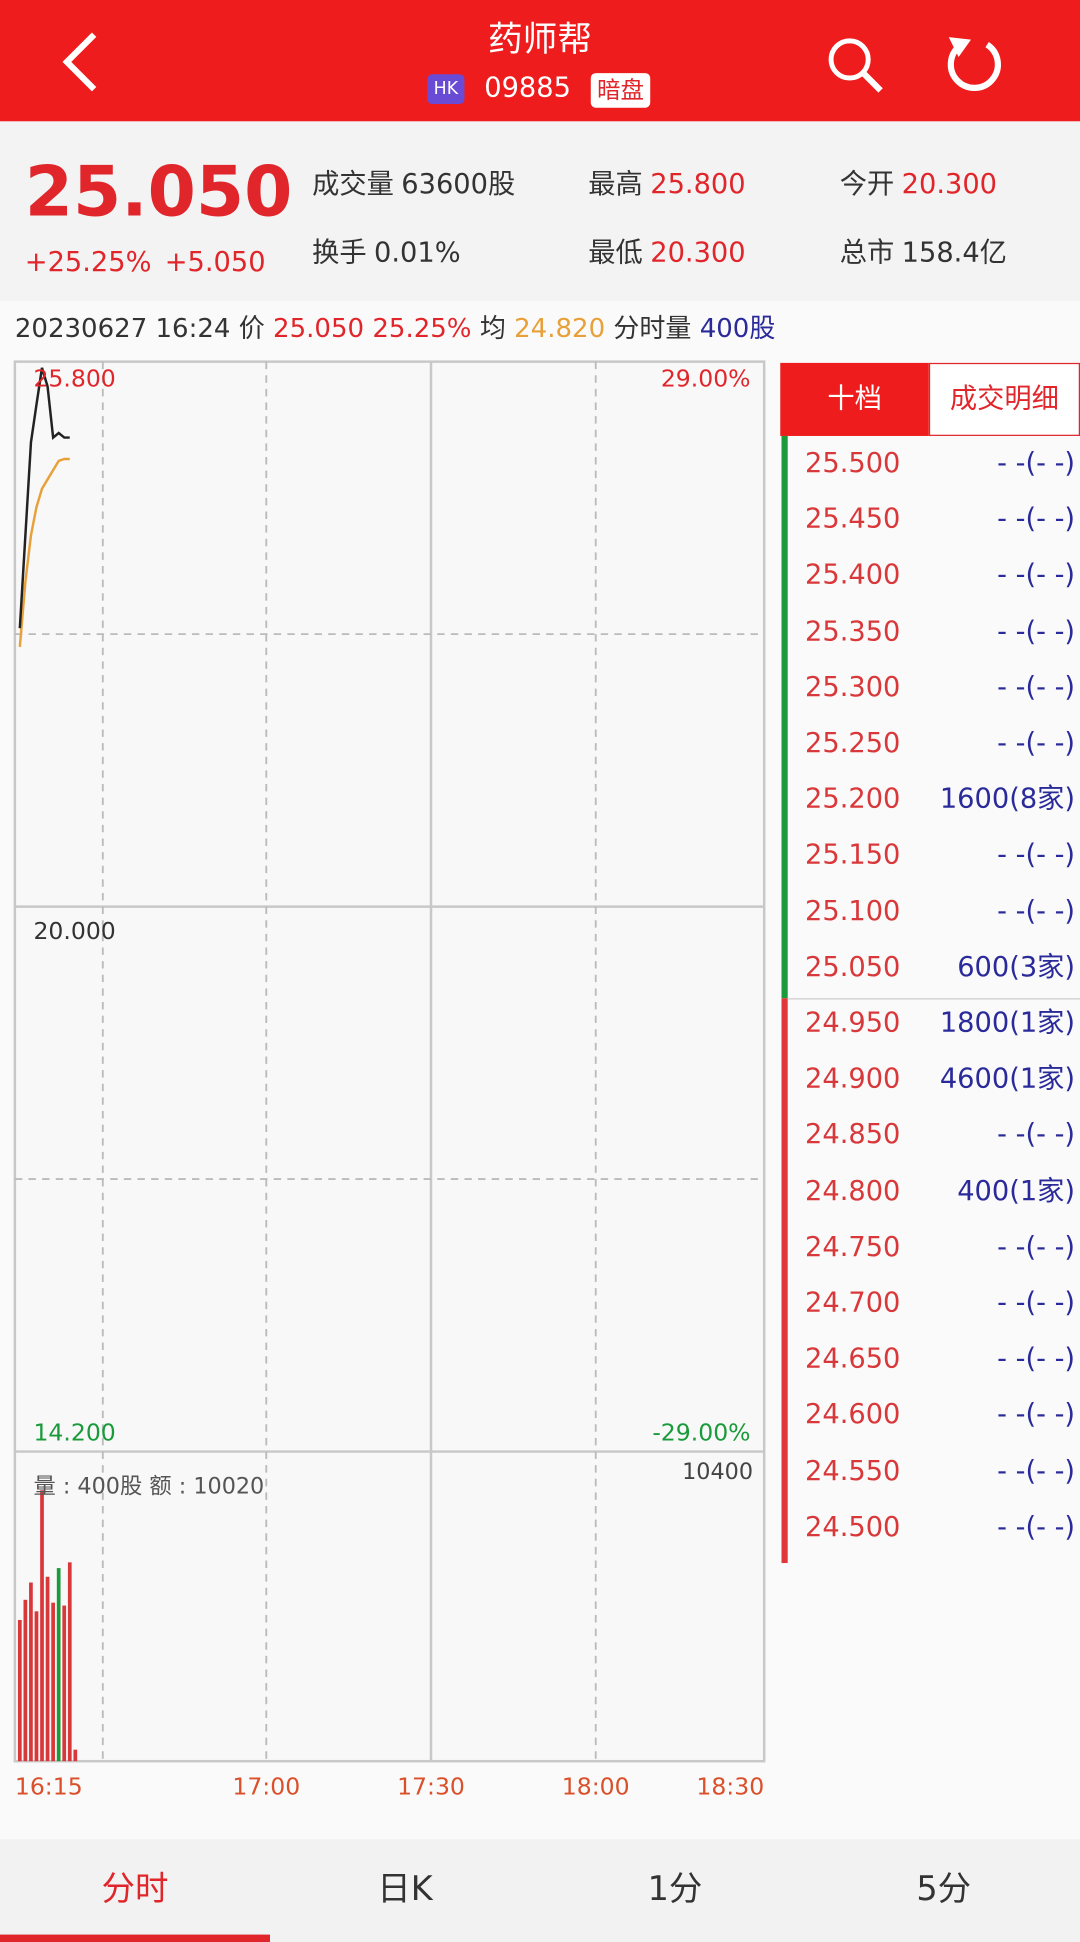 This screenshot has height=1942, width=1080. Describe the element at coordinates (853, 856) in the screenshot. I see `book-price: 25.150` at that location.